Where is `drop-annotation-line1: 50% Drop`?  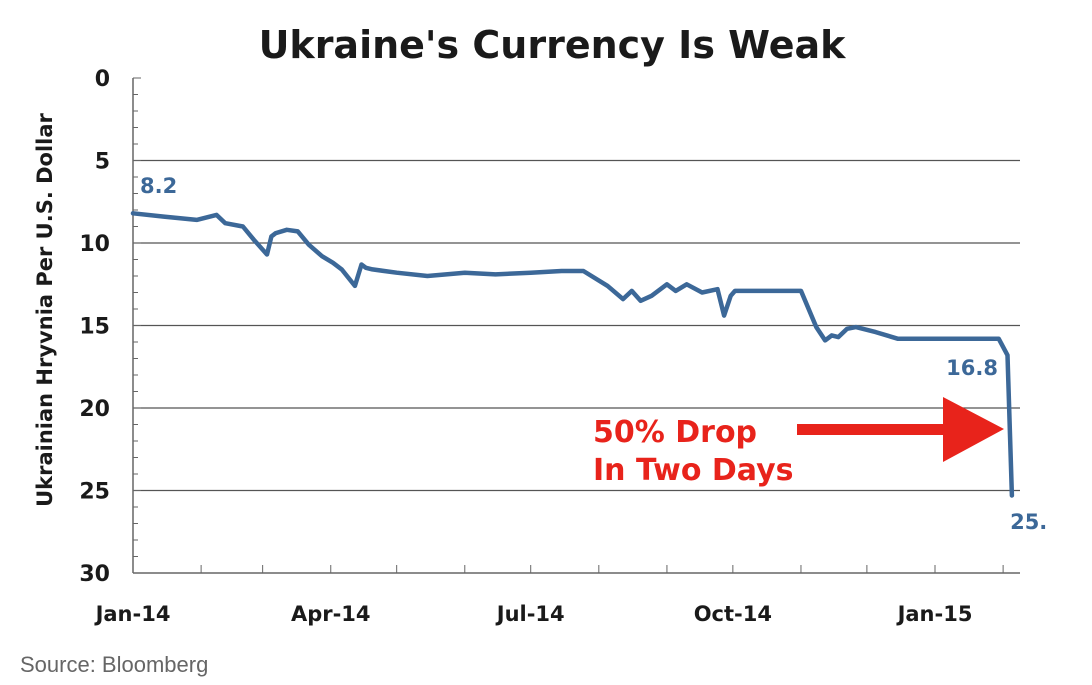 drop-annotation-line1: 50% Drop is located at coordinates (675, 432).